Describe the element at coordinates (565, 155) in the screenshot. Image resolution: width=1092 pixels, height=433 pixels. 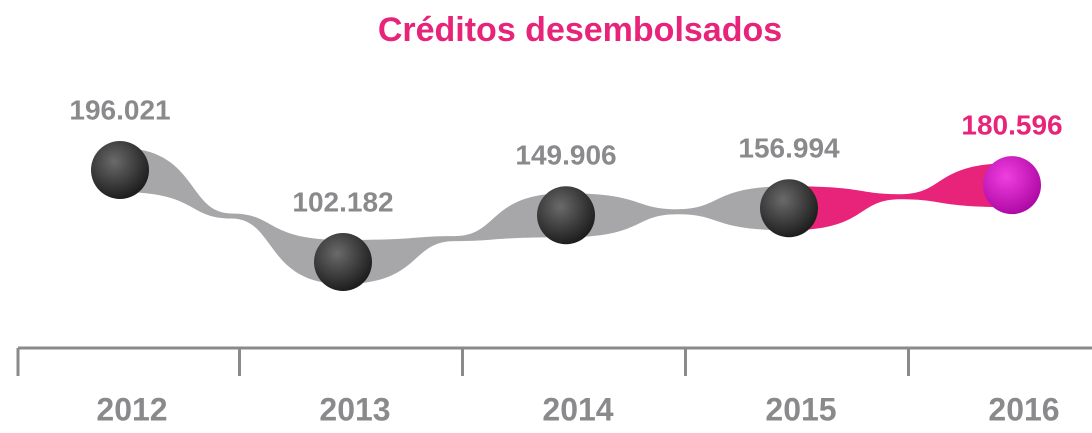
I see `data-label: 149.906` at that location.